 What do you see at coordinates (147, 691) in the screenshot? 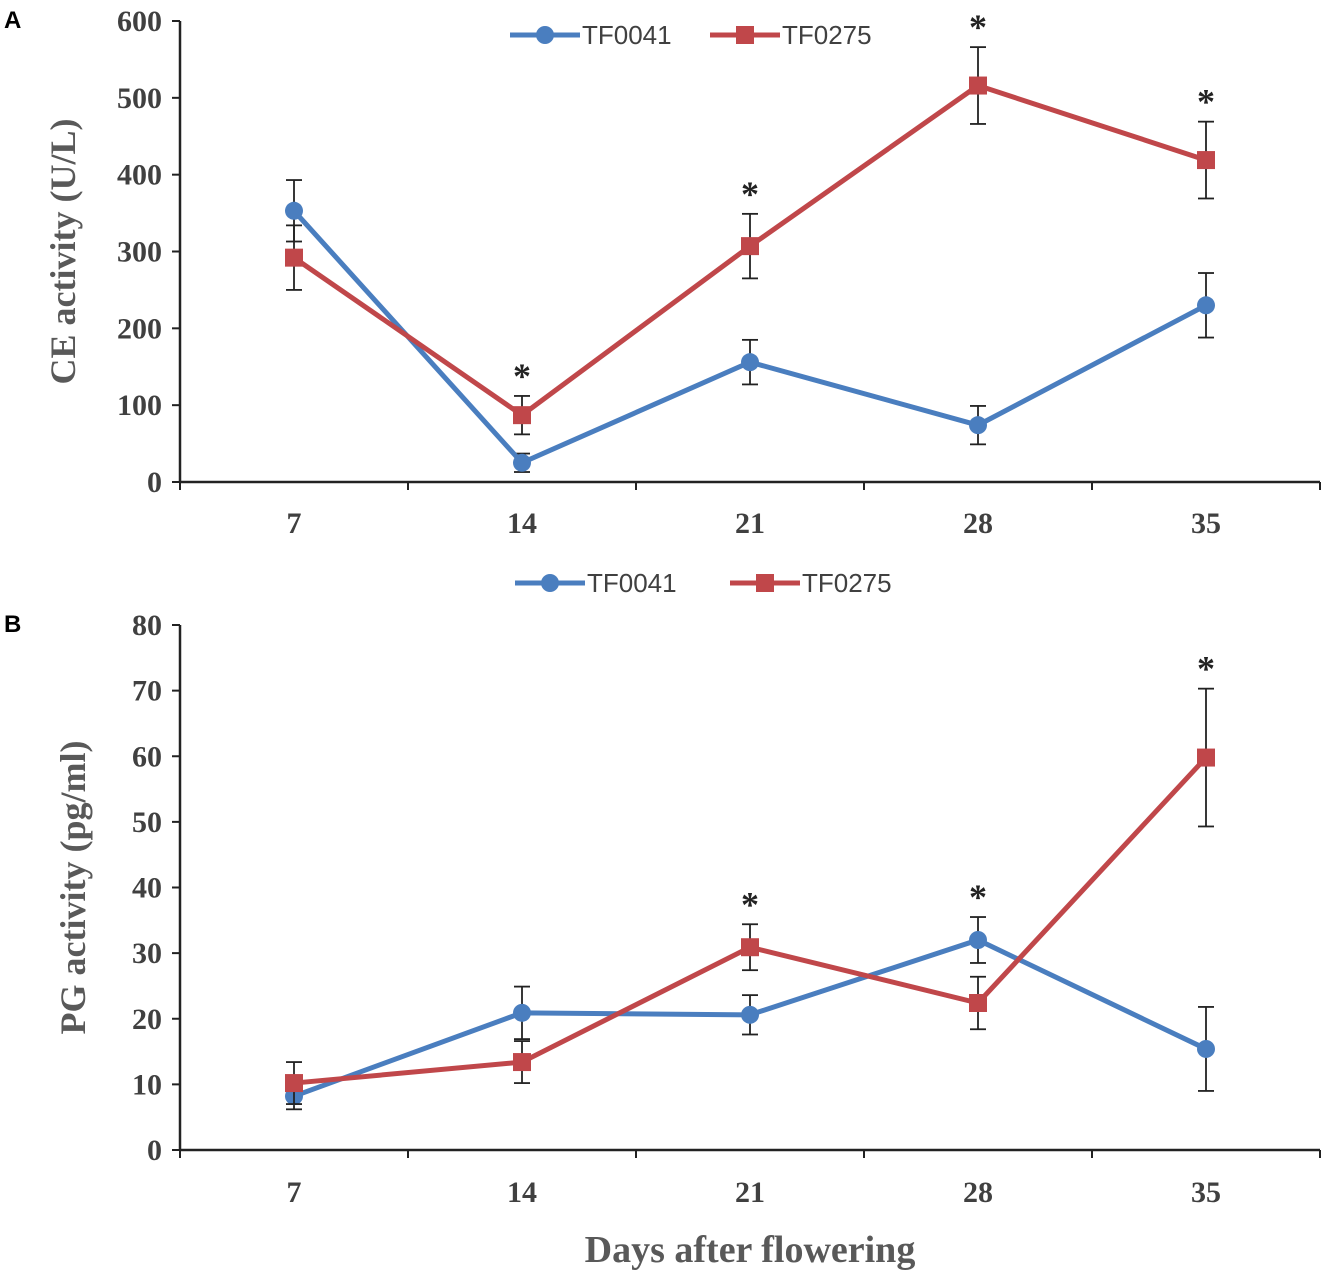
I see `y-tick-label: 70` at bounding box center [147, 691].